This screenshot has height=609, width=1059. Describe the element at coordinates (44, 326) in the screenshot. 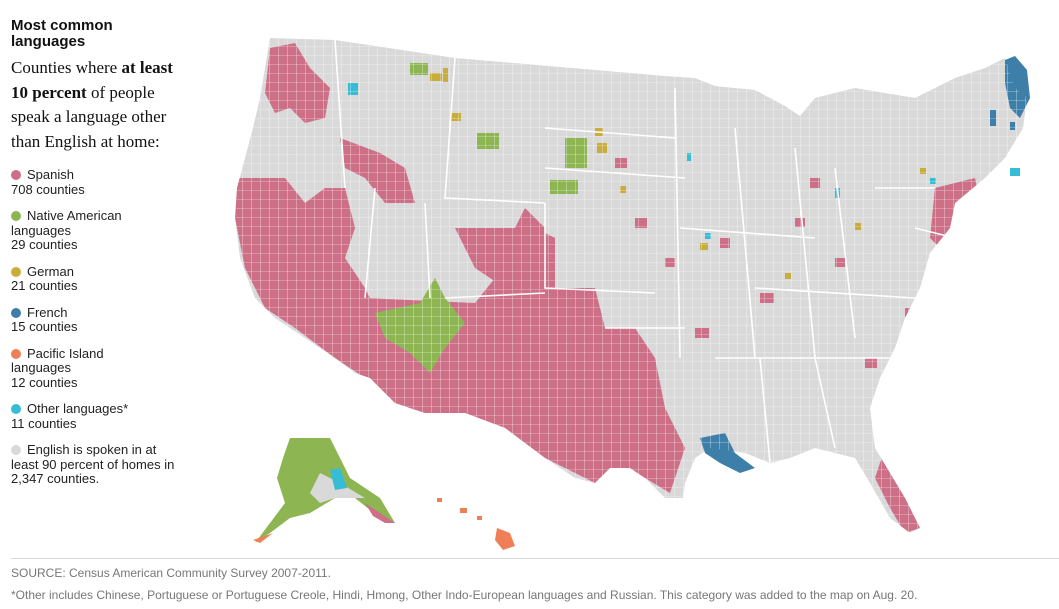

I see `legend-count: 15 counties` at that location.